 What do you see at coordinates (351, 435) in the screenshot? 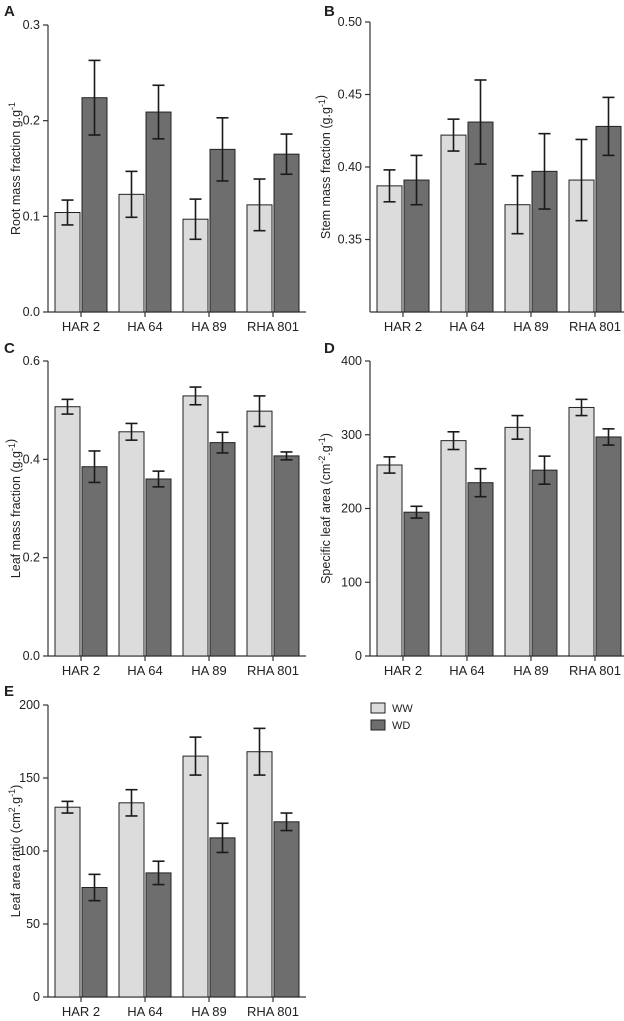
I see `y-tick-label: 300` at bounding box center [351, 435].